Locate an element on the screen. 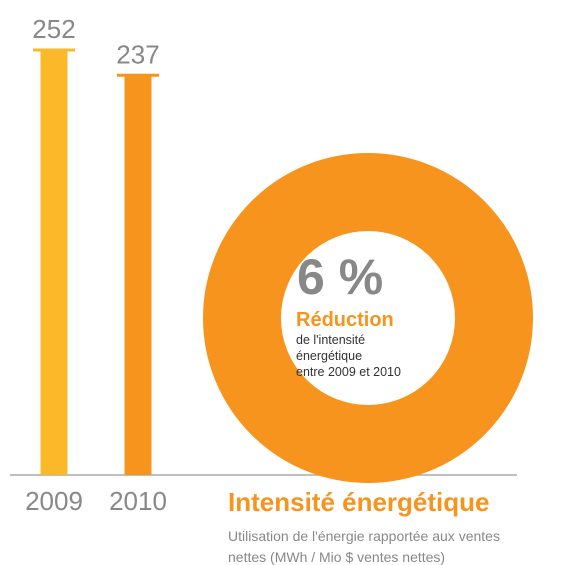 The height and width of the screenshot is (565, 579). highlight-value: 6 % is located at coordinates (340, 277).